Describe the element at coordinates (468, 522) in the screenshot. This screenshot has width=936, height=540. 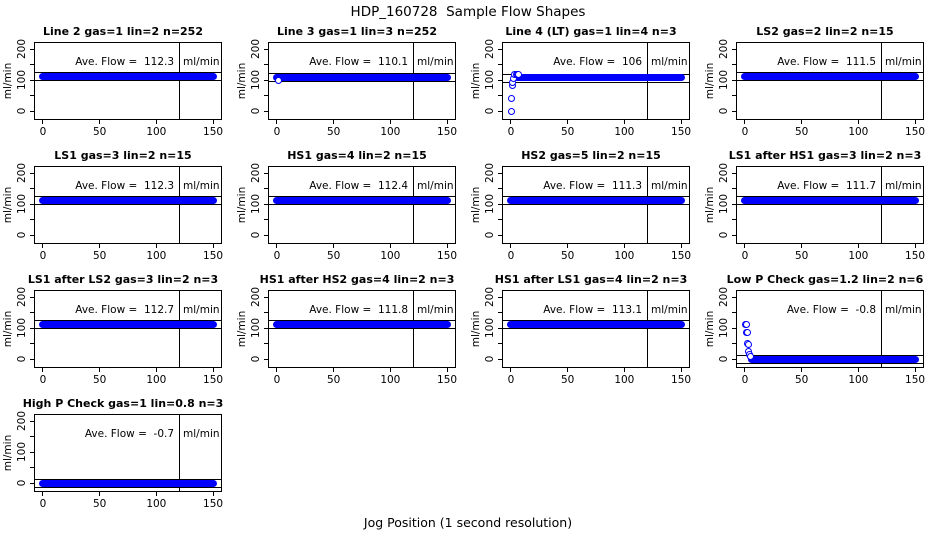
I see `x-axis-title: Jog Position (1 second resolution)` at that location.